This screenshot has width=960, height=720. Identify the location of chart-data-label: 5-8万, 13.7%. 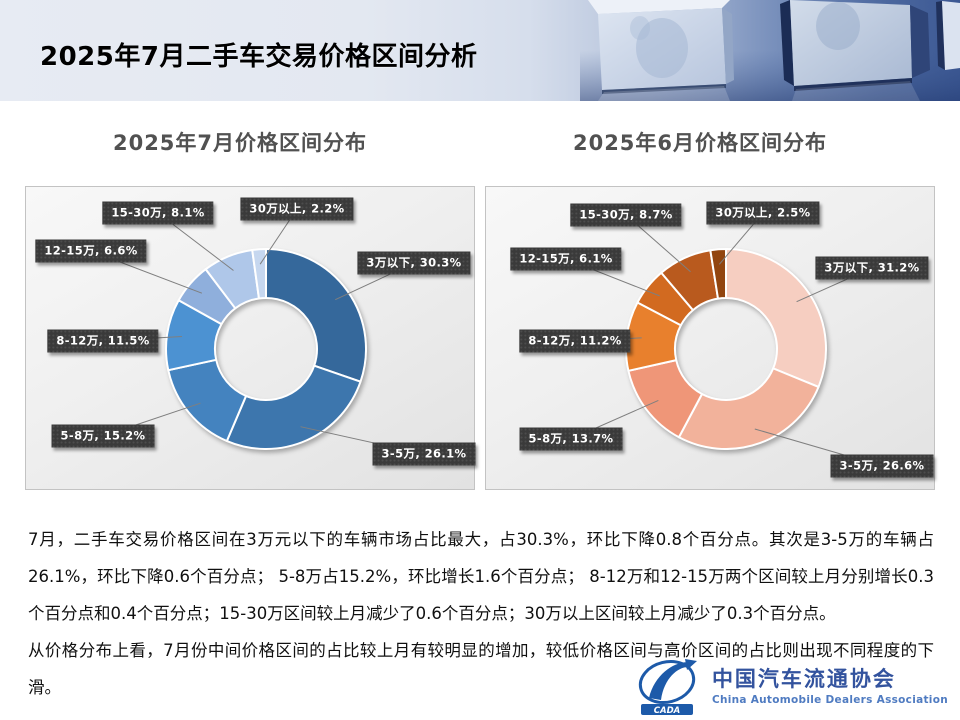
(571, 439).